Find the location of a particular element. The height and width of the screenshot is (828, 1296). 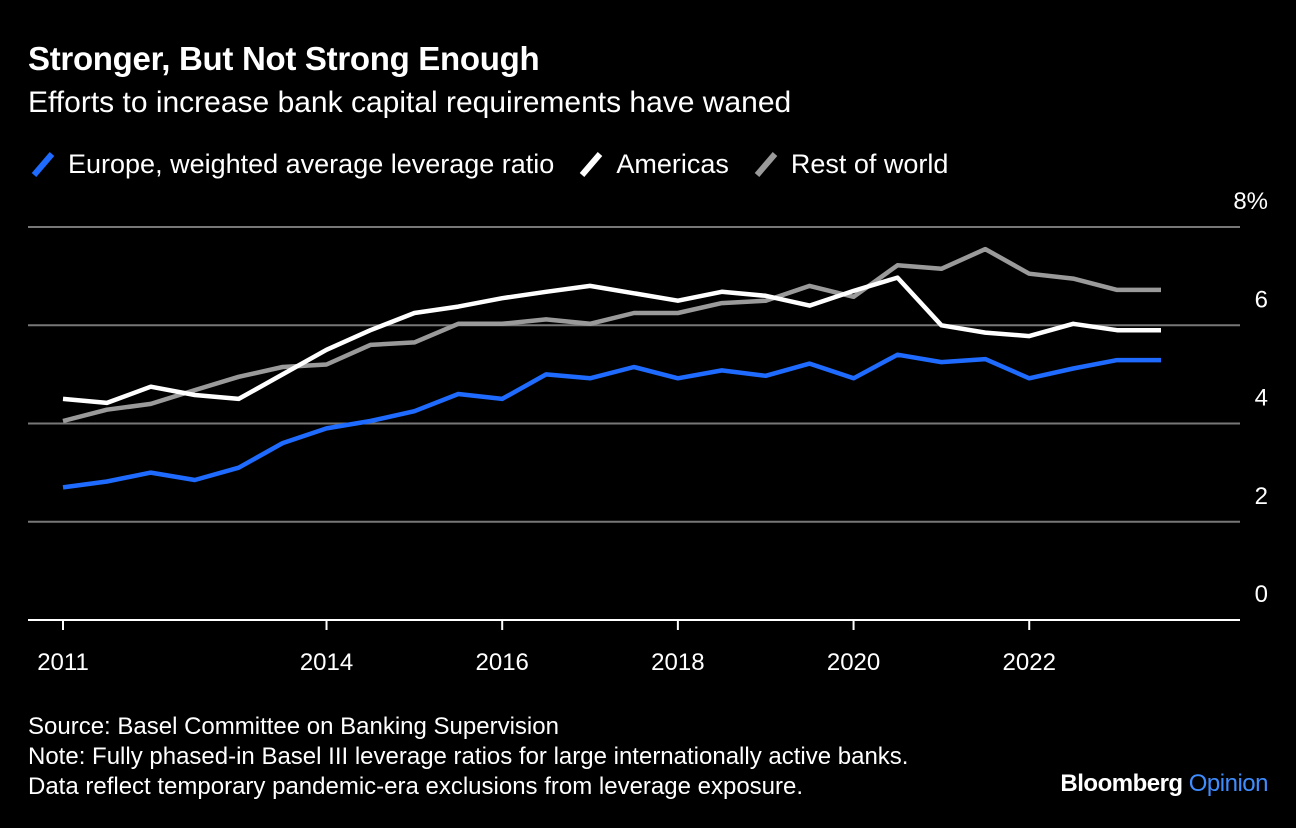

legend-item-europe: Europe, weighted average leverage ratio is located at coordinates (291, 164).